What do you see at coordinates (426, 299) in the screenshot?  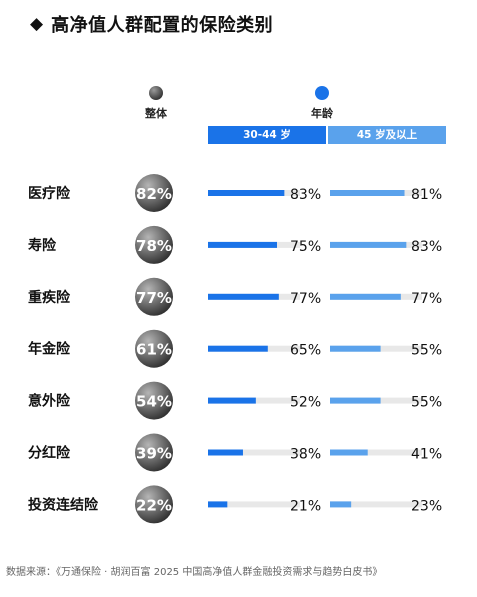 I see `value-45-plus: 77%` at bounding box center [426, 299].